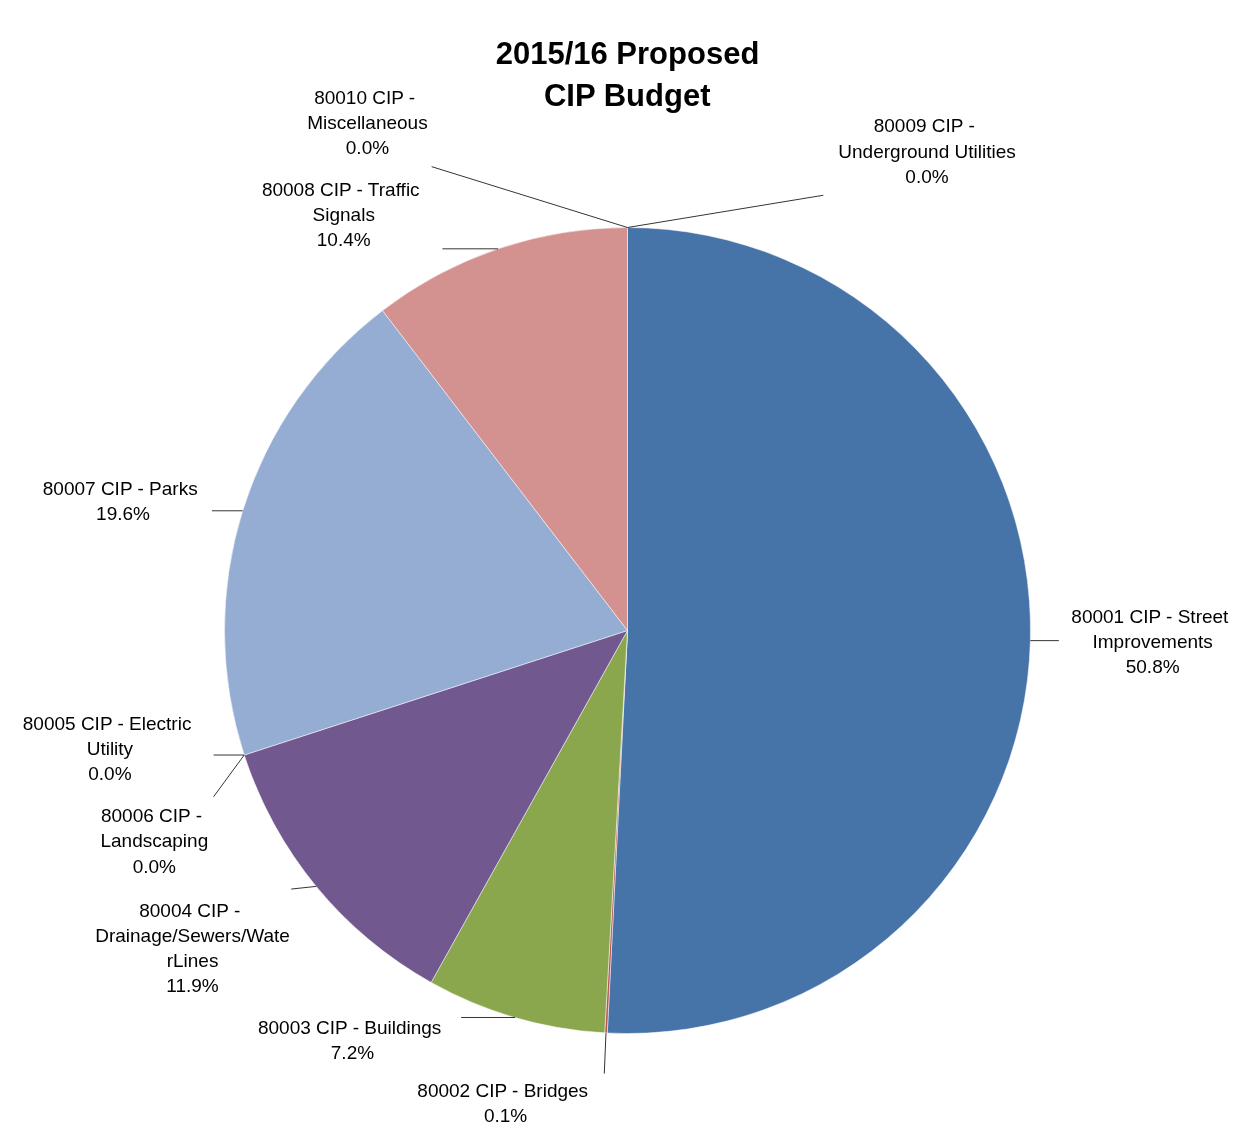 This screenshot has width=1250, height=1136. What do you see at coordinates (627, 74) in the screenshot?
I see `chart-title: 2015/16 Proposed CIP Budget` at bounding box center [627, 74].